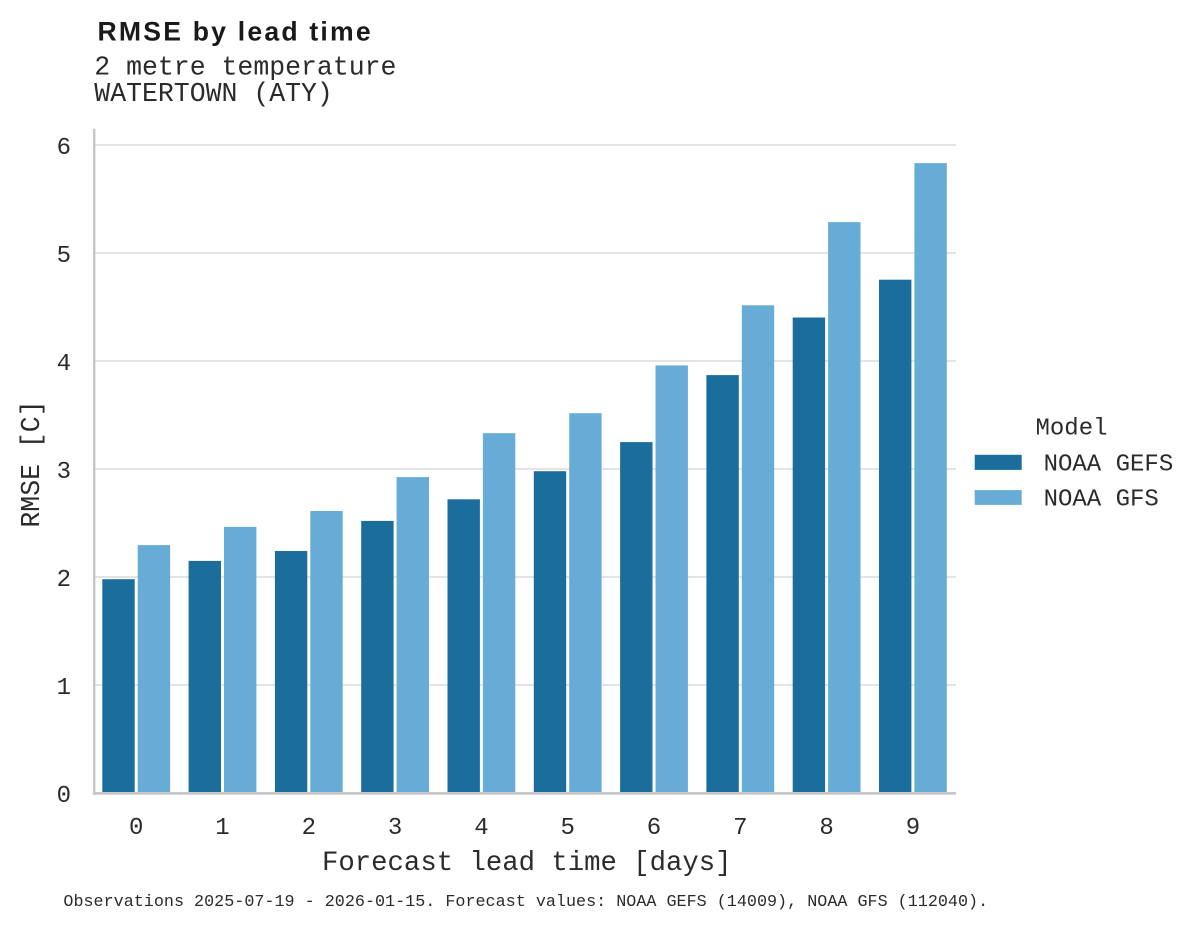 This screenshot has width=1195, height=928. I want to click on svg-text: RMSE [C], so click(32, 463).